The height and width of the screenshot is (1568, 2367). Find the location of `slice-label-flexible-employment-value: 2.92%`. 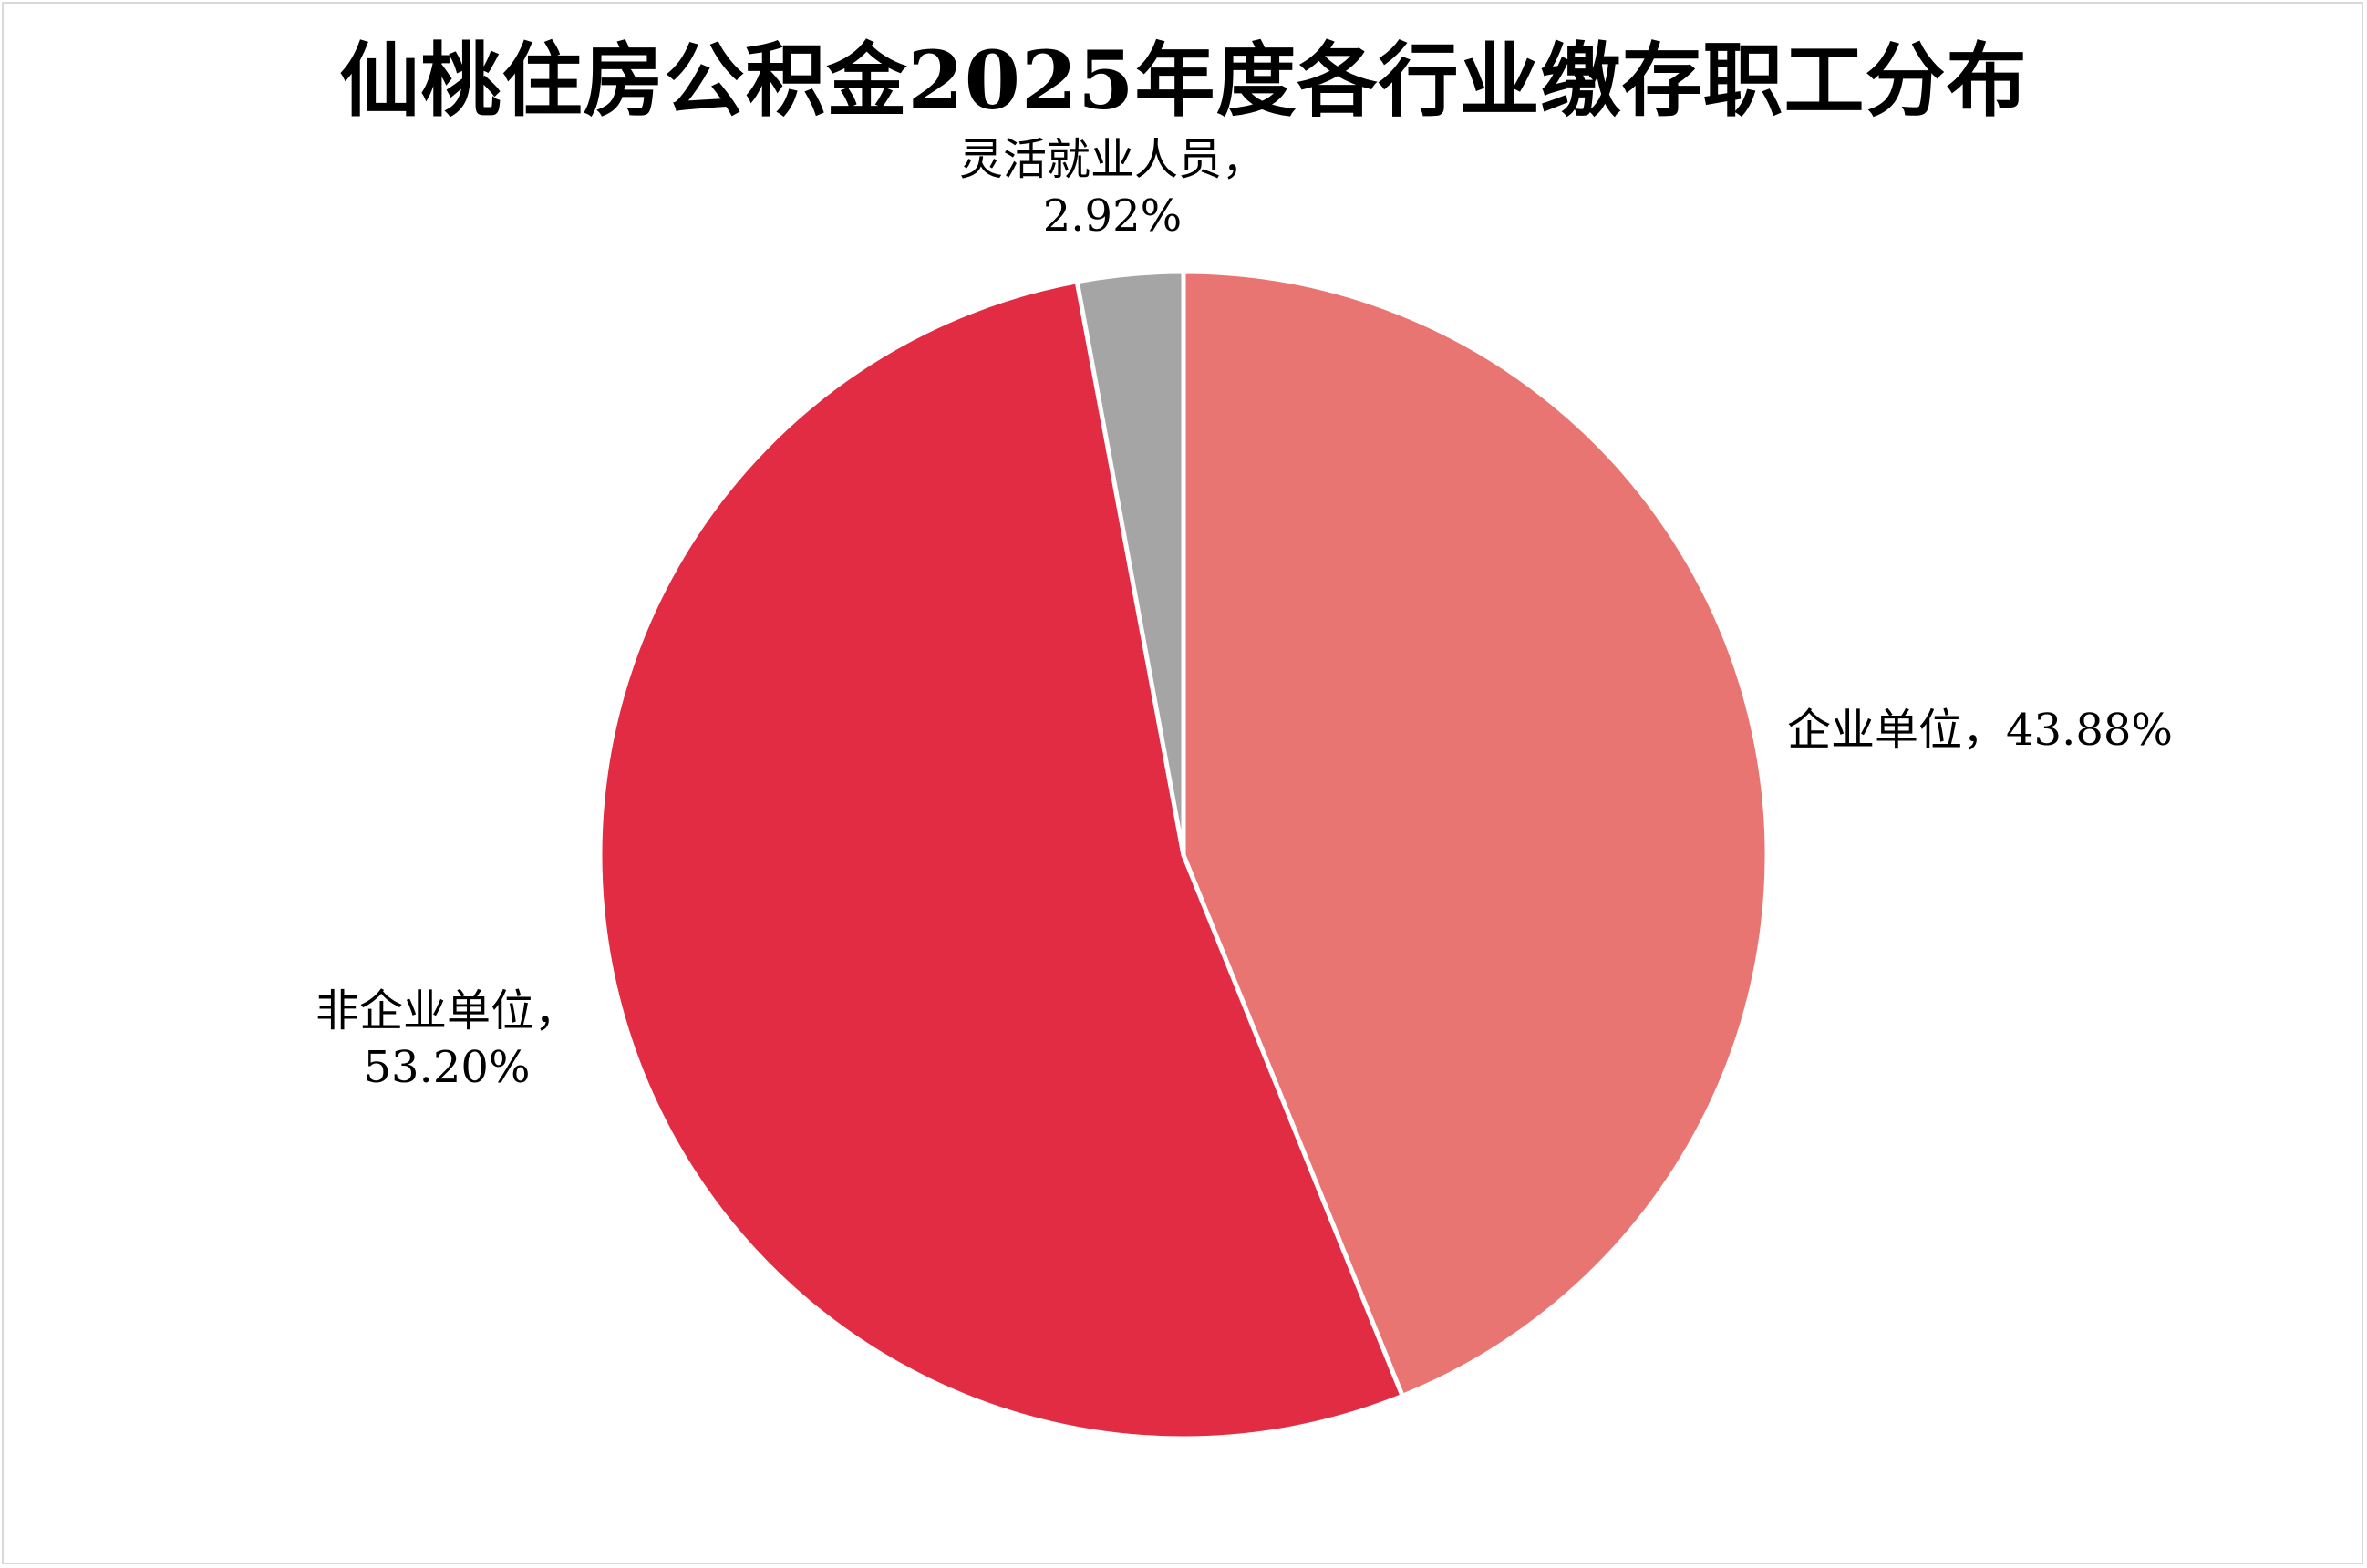

slice-label-flexible-employment-value: 2.92% is located at coordinates (1112, 216).